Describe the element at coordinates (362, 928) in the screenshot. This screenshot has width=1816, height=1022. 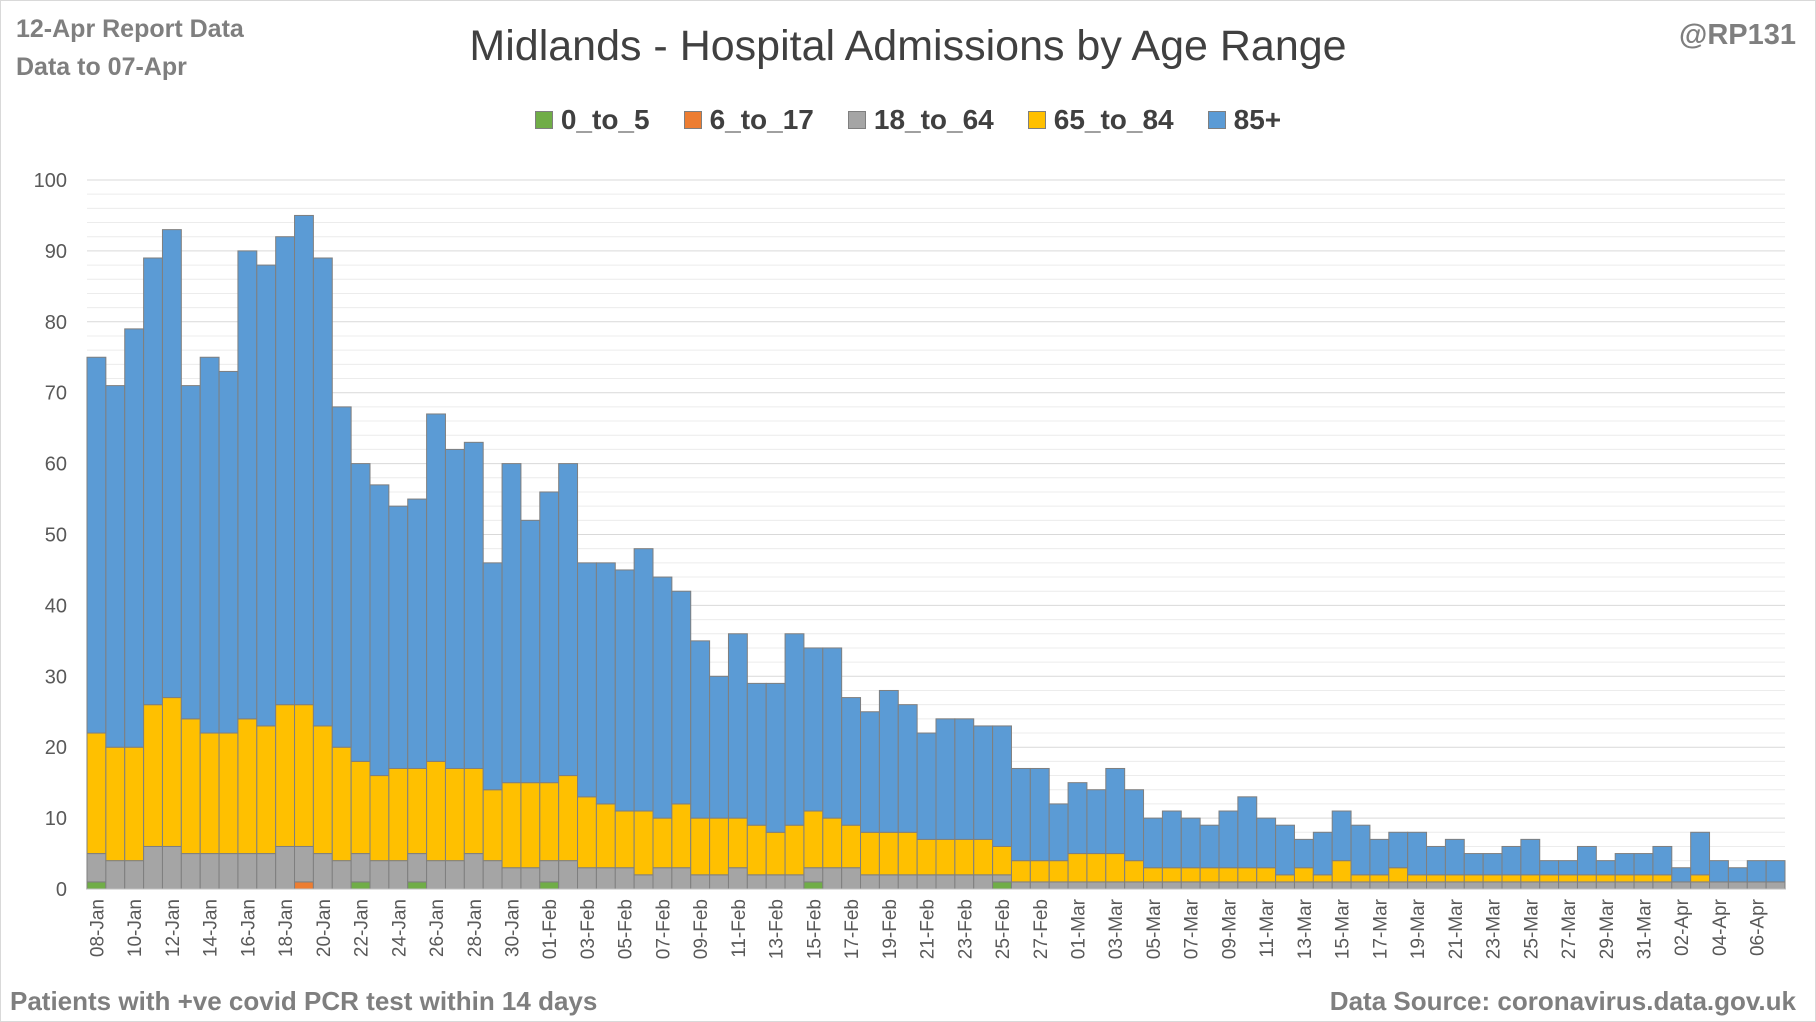
I see `x-tick-label: 22-Jan` at that location.